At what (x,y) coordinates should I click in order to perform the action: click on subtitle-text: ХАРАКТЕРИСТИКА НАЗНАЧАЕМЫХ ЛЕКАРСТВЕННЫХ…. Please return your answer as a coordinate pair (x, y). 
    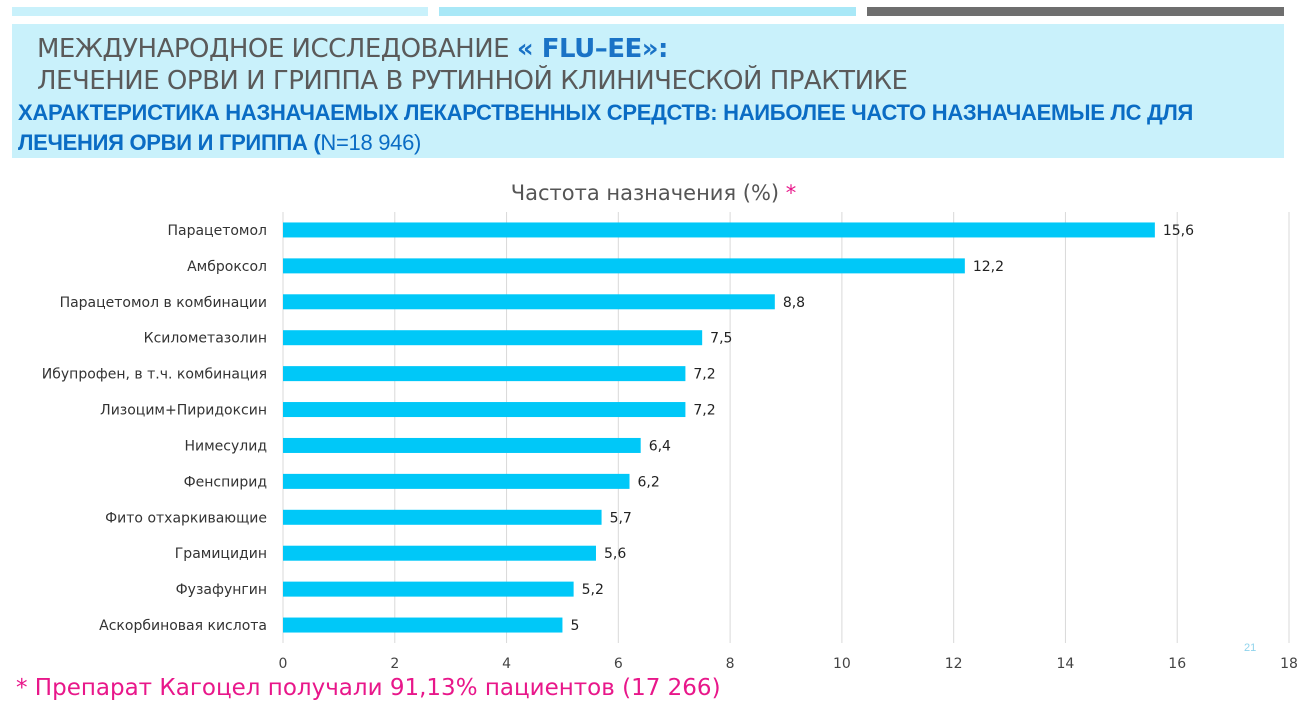
    Looking at the image, I should click on (606, 127).